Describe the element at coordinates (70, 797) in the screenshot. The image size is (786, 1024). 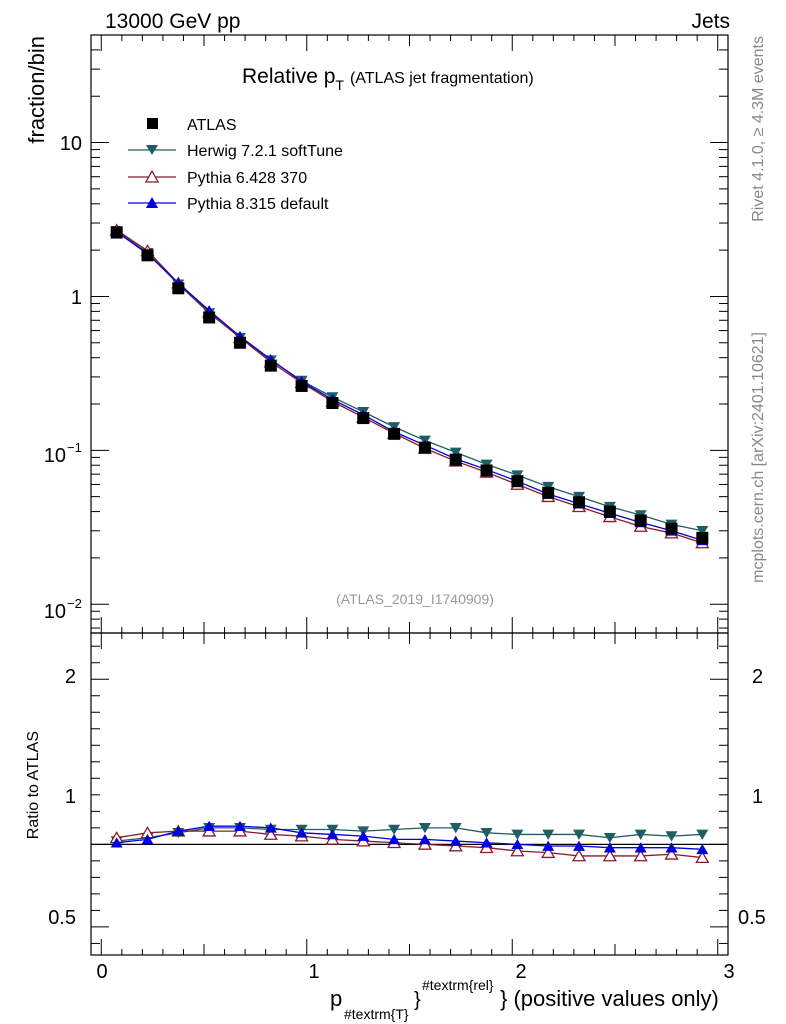
I see `ratio-tick-label-1: 1` at that location.